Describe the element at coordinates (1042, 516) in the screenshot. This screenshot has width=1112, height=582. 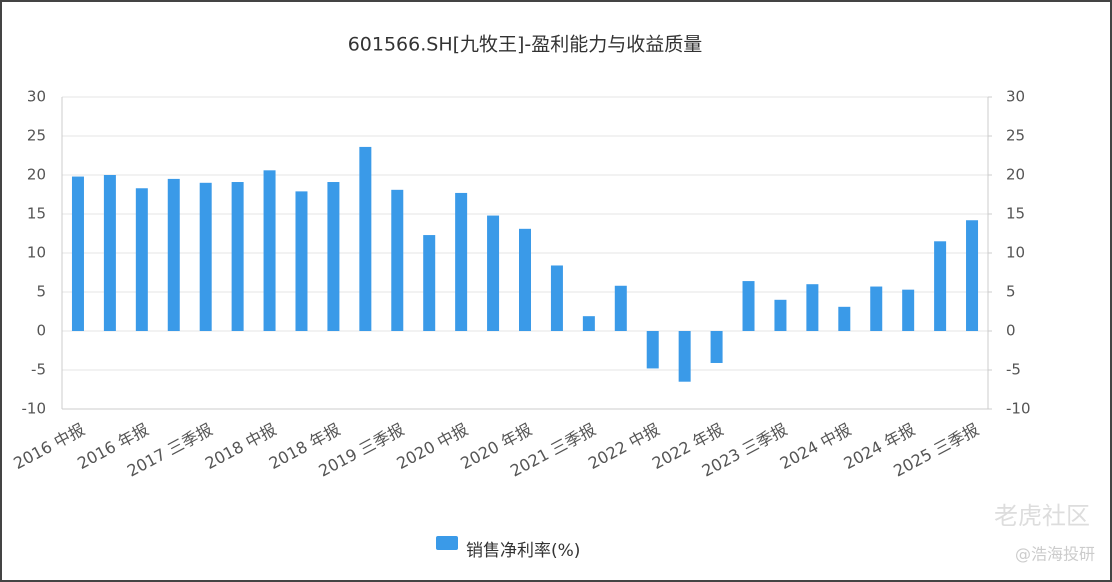
I see `watermark: 老虎社区` at that location.